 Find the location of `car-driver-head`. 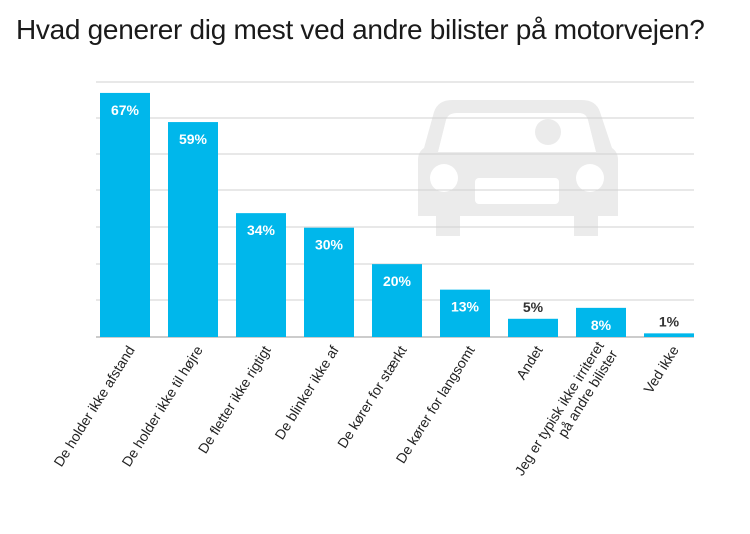

car-driver-head is located at coordinates (548, 132).